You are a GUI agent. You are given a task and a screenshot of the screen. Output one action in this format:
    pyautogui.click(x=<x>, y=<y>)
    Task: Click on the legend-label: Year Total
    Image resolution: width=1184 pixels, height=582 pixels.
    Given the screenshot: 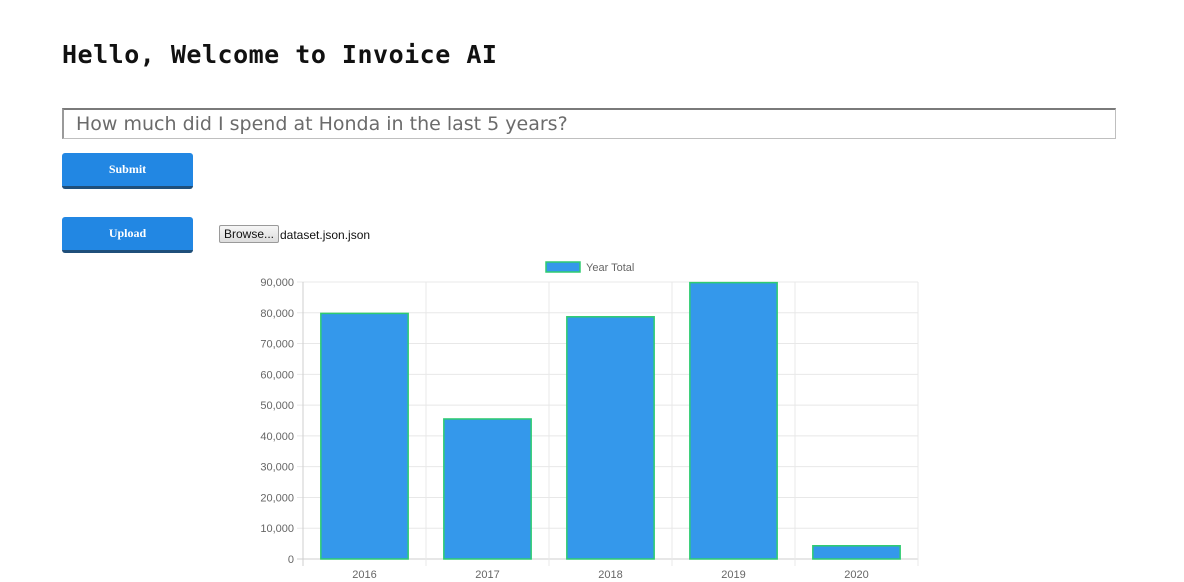 What is the action you would take?
    pyautogui.click(x=610, y=268)
    